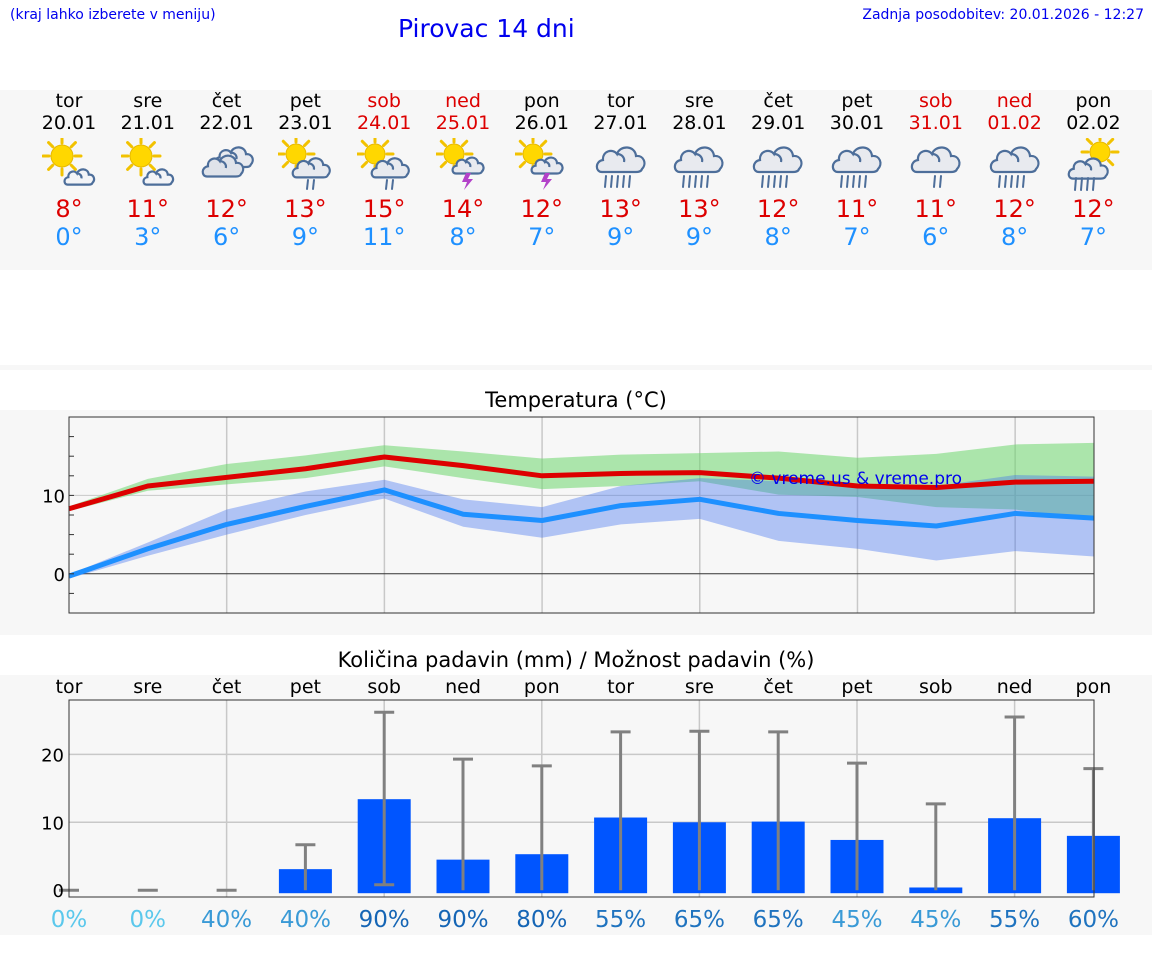 This screenshot has height=975, width=1152. I want to click on sun-rain-icon, so click(305, 164).